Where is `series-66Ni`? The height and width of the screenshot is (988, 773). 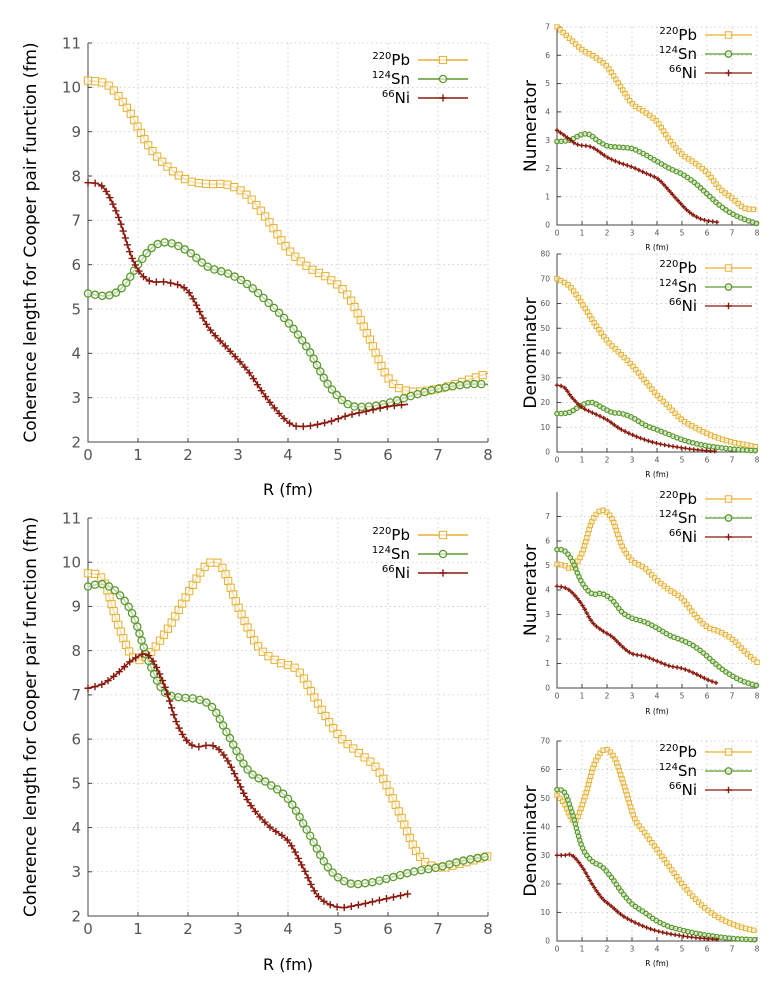
series-66Ni is located at coordinates (636, 634).